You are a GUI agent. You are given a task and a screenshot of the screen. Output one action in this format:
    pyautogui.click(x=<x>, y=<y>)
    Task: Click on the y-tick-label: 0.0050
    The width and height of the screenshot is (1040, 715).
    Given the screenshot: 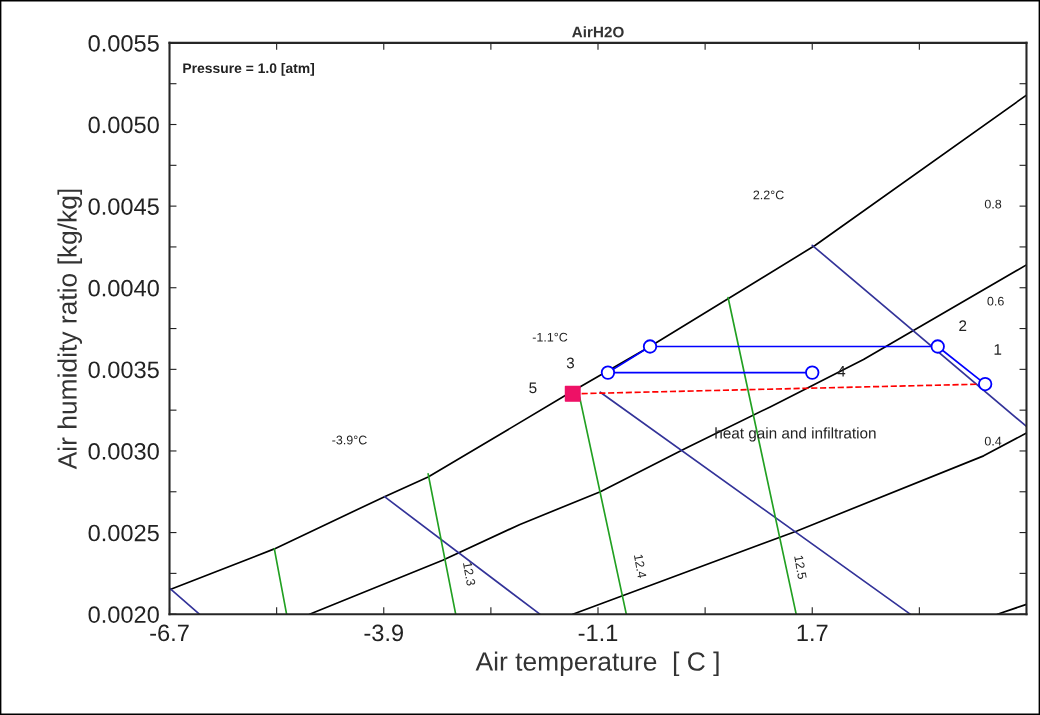 What is the action you would take?
    pyautogui.click(x=123, y=125)
    